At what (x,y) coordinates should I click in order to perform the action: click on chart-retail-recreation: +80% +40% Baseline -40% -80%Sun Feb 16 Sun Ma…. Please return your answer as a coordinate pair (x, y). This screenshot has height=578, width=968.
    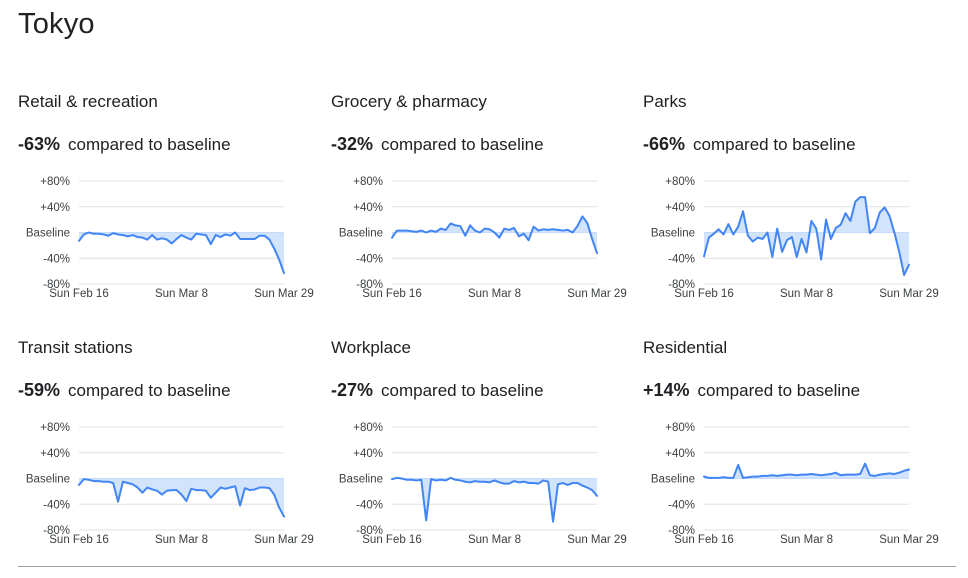
    Looking at the image, I should click on (170, 238).